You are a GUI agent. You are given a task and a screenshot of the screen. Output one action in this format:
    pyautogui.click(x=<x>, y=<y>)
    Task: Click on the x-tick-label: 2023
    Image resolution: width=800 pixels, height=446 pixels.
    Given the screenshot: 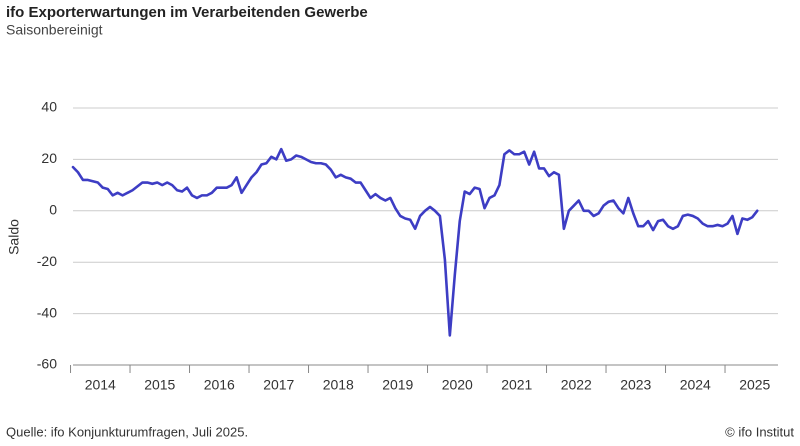 What is the action you would take?
    pyautogui.click(x=635, y=385)
    